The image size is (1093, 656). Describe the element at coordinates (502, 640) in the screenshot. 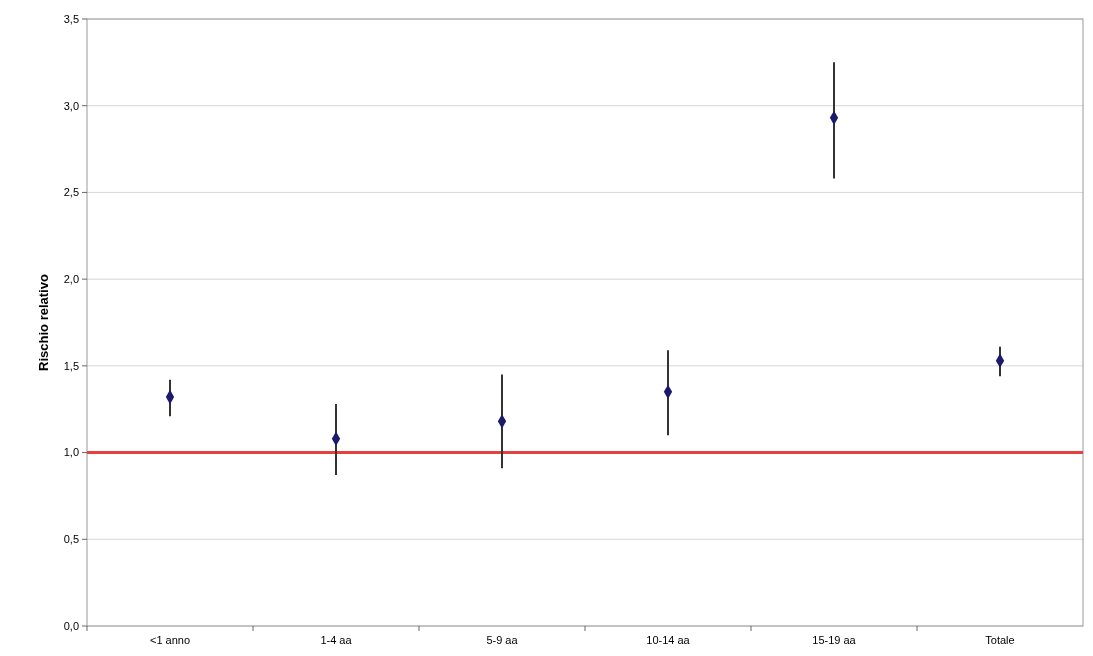

I see `x-tick-label: 5-9 aa` at that location.